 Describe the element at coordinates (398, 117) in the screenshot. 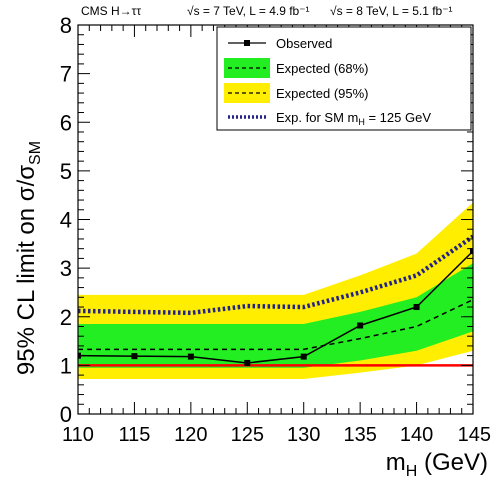

I see `legend-sm125-label-rest: = 125 GeV` at that location.